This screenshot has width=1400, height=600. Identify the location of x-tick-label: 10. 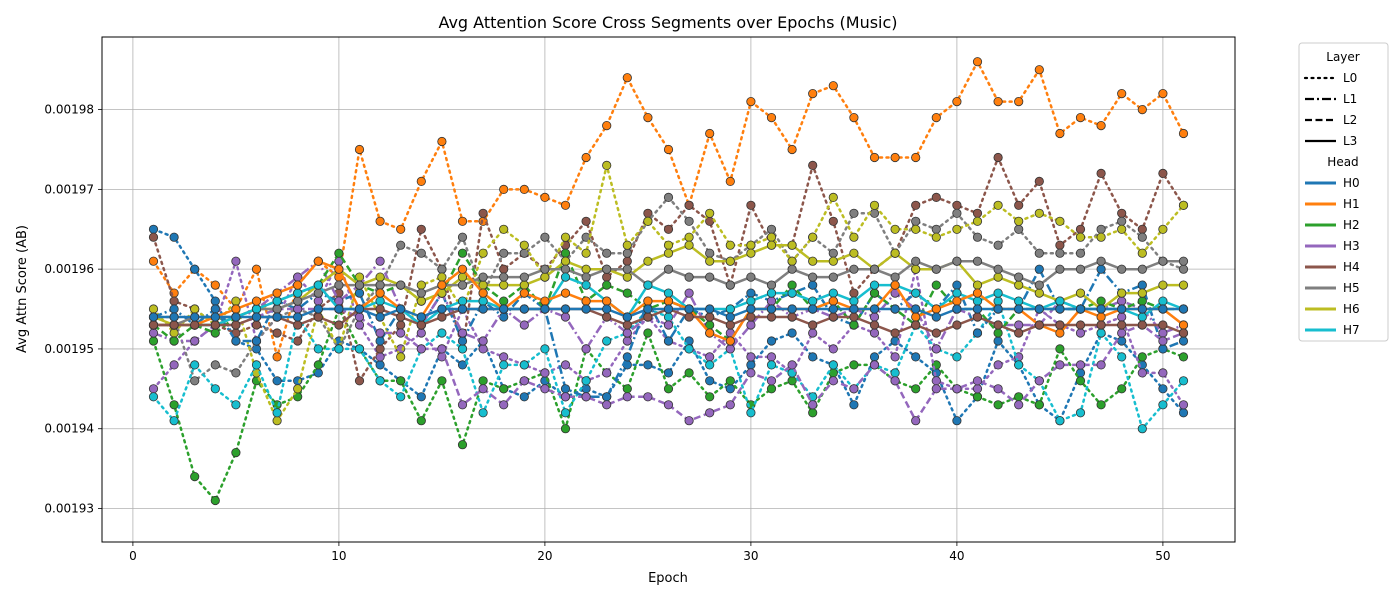
(338, 556).